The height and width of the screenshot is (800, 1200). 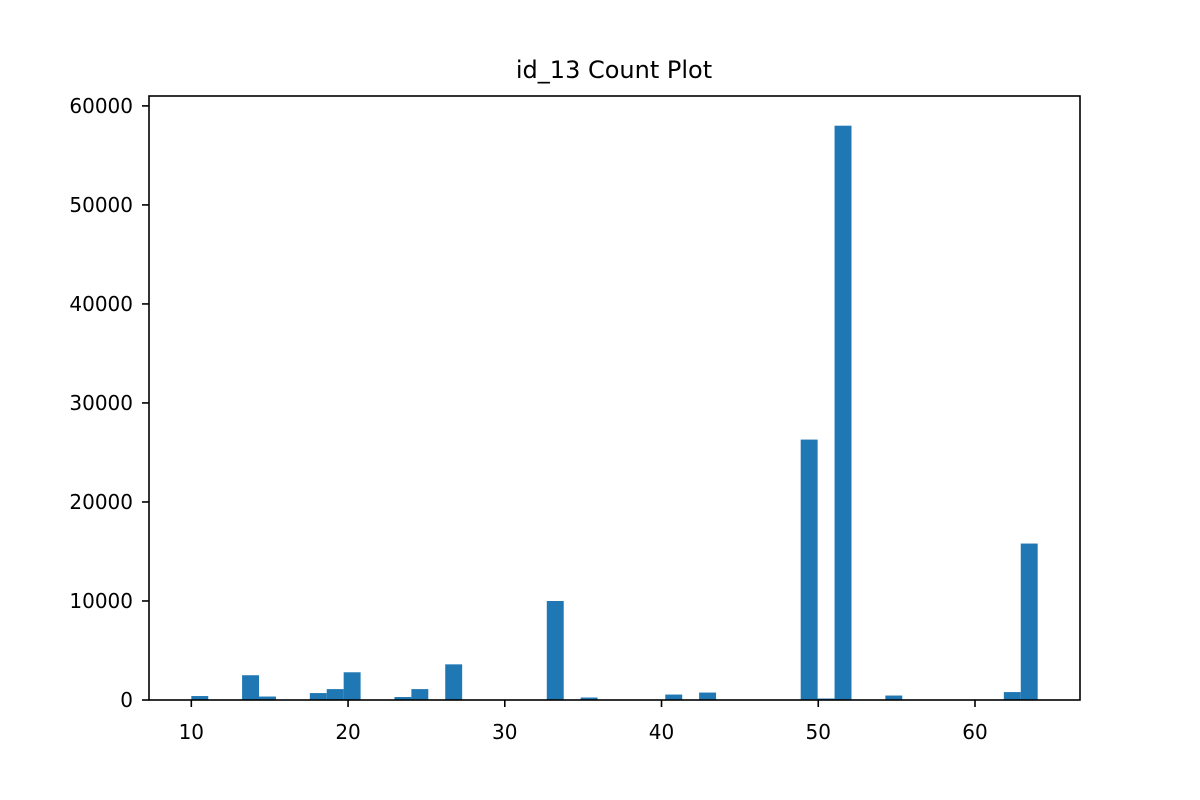 What do you see at coordinates (101, 304) in the screenshot?
I see `y-tick-label-40000: 40000` at bounding box center [101, 304].